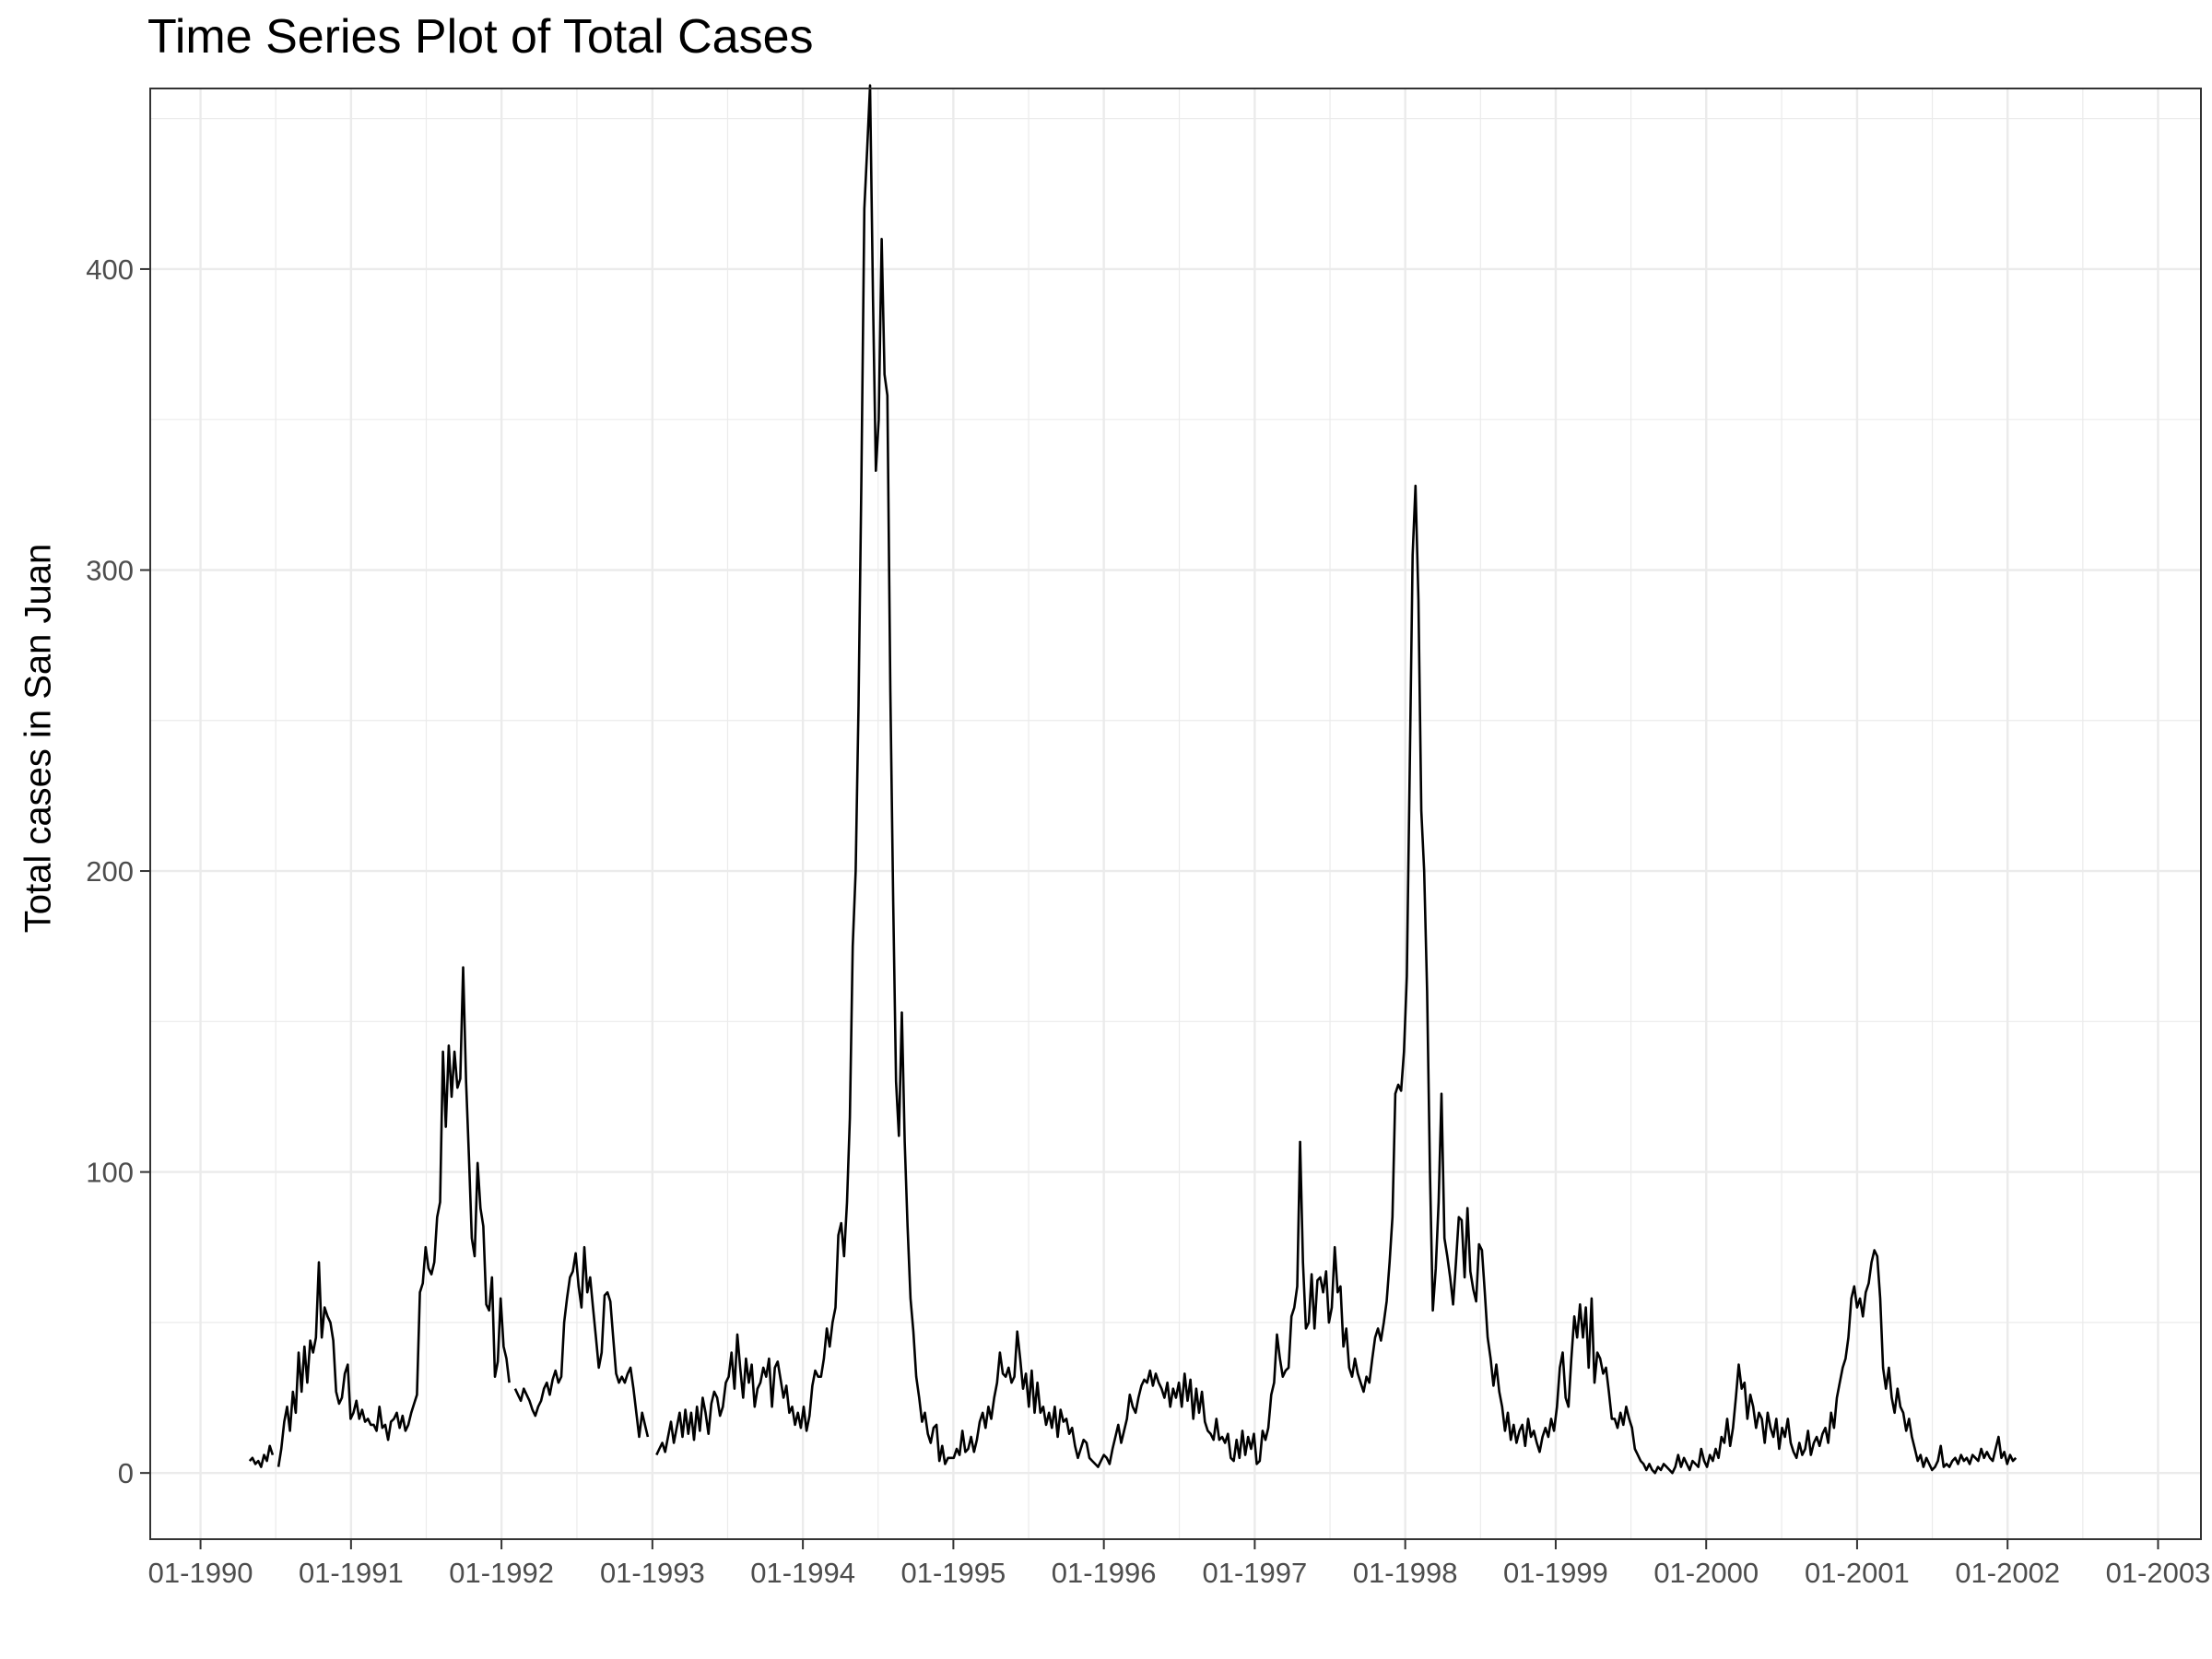 This screenshot has width=2212, height=1659. What do you see at coordinates (110, 570) in the screenshot?
I see `y-tick-label: 300` at bounding box center [110, 570].